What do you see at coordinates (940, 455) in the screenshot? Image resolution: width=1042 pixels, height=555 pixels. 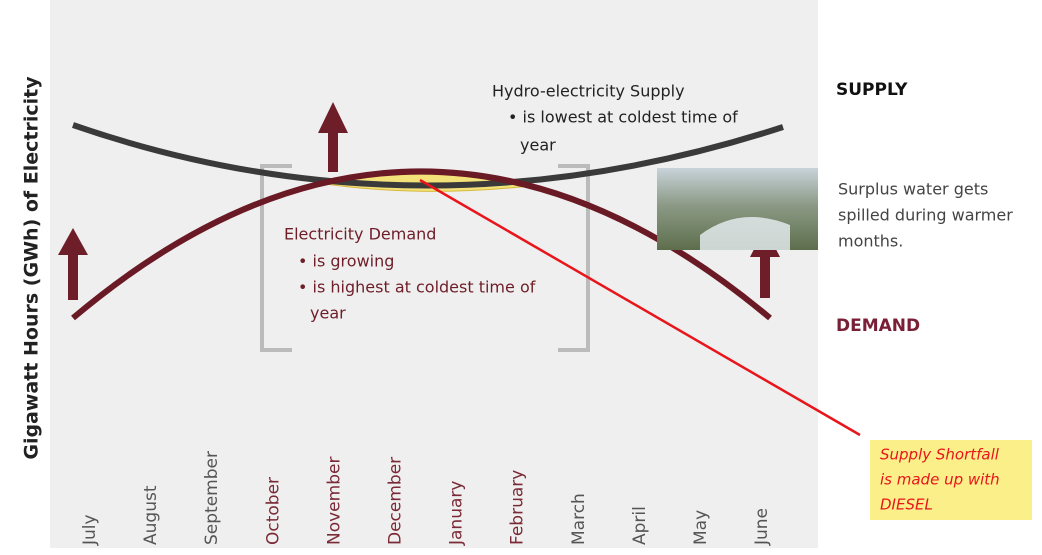 I see `callout-line: Supply Shortfall` at bounding box center [940, 455].